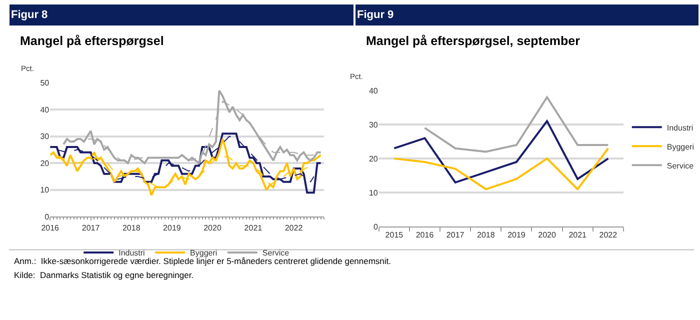 The image size is (700, 320). Describe the element at coordinates (104, 275) in the screenshot. I see `text: Kilde: Danmarks Statistik og egne beregninger.` at that location.